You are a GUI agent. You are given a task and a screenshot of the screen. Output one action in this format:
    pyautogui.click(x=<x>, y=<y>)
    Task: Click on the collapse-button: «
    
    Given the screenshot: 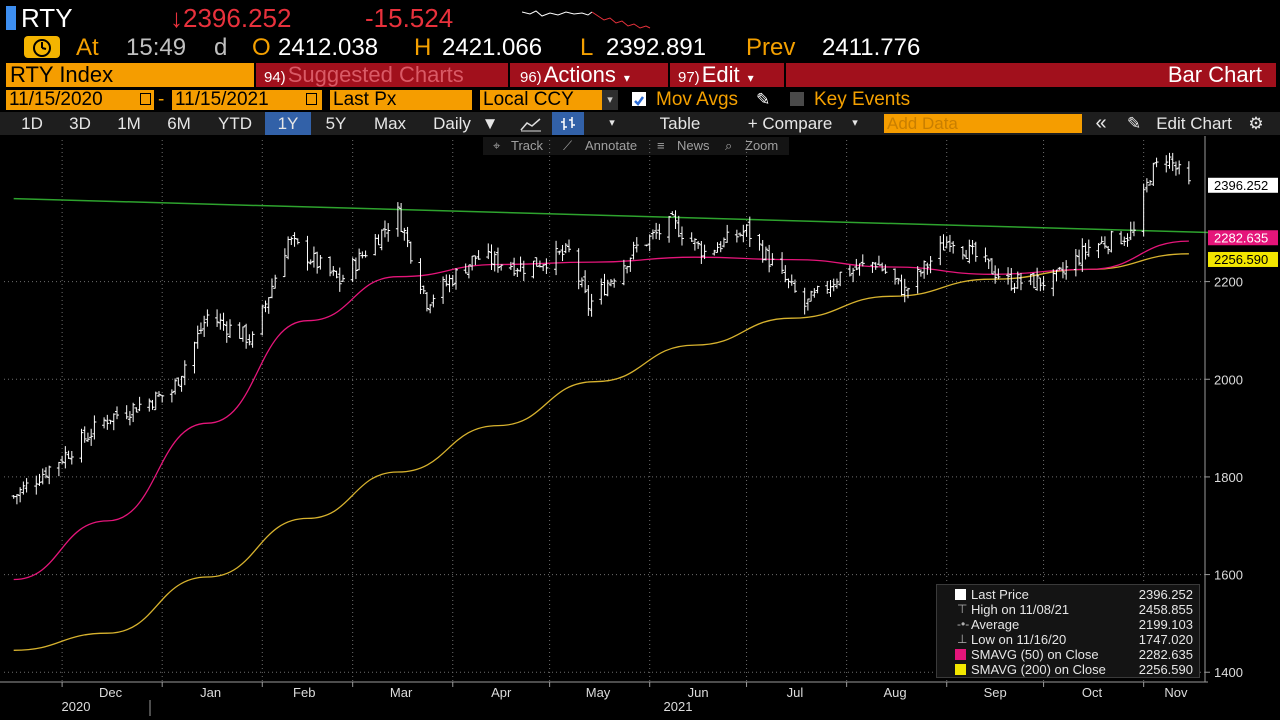 What is the action you would take?
    pyautogui.click(x=1101, y=123)
    